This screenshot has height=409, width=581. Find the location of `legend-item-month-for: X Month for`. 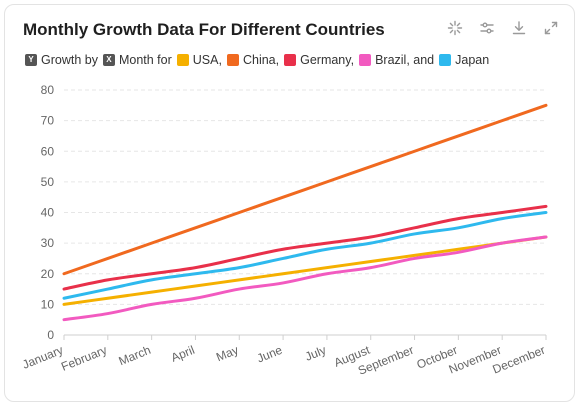

legend-item-month-for: X Month for is located at coordinates (137, 60).